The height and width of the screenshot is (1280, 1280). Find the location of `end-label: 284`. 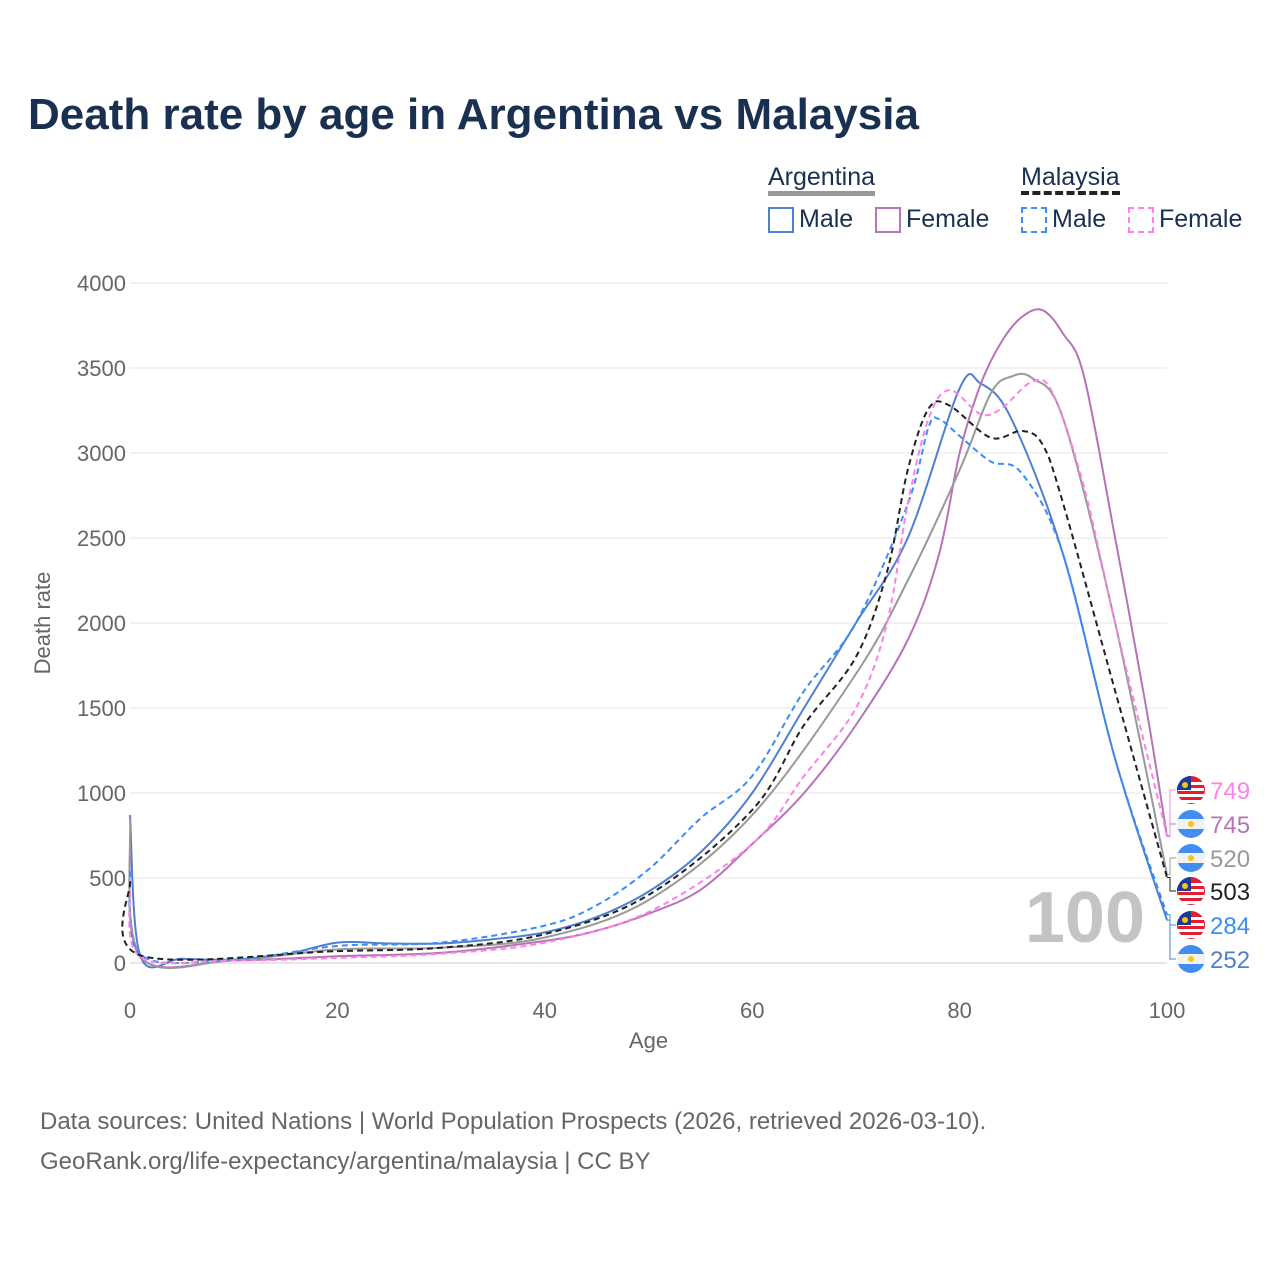

end-label: 284 is located at coordinates (1230, 926).